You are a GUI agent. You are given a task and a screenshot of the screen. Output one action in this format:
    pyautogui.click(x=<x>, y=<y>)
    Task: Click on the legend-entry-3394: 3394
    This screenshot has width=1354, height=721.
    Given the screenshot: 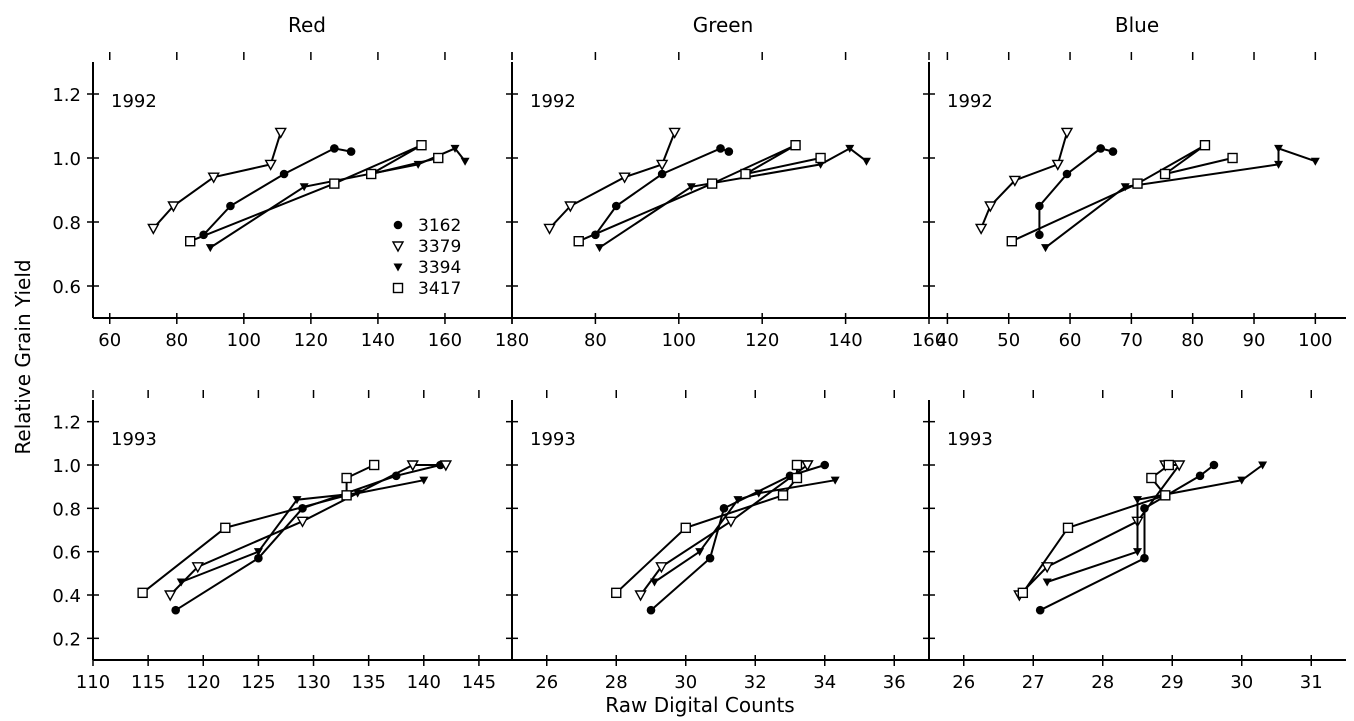 What is the action you would take?
    pyautogui.click(x=427, y=268)
    